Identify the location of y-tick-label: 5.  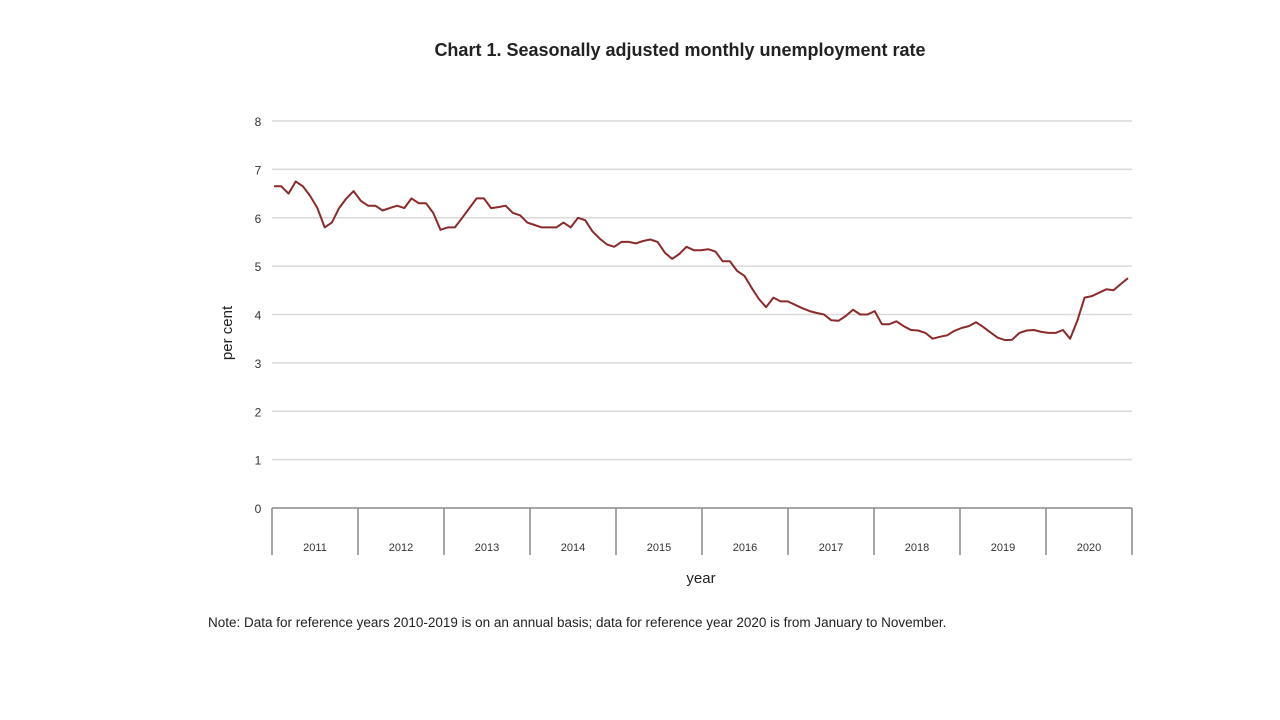
(258, 267).